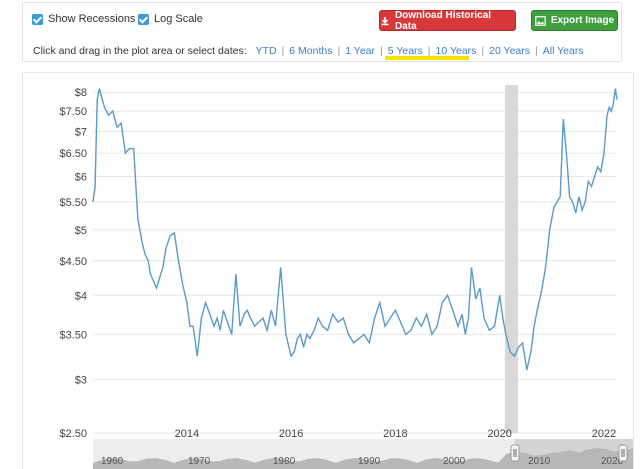 This screenshot has height=469, width=640. What do you see at coordinates (499, 434) in the screenshot?
I see `x-tick-label: 2020` at bounding box center [499, 434].